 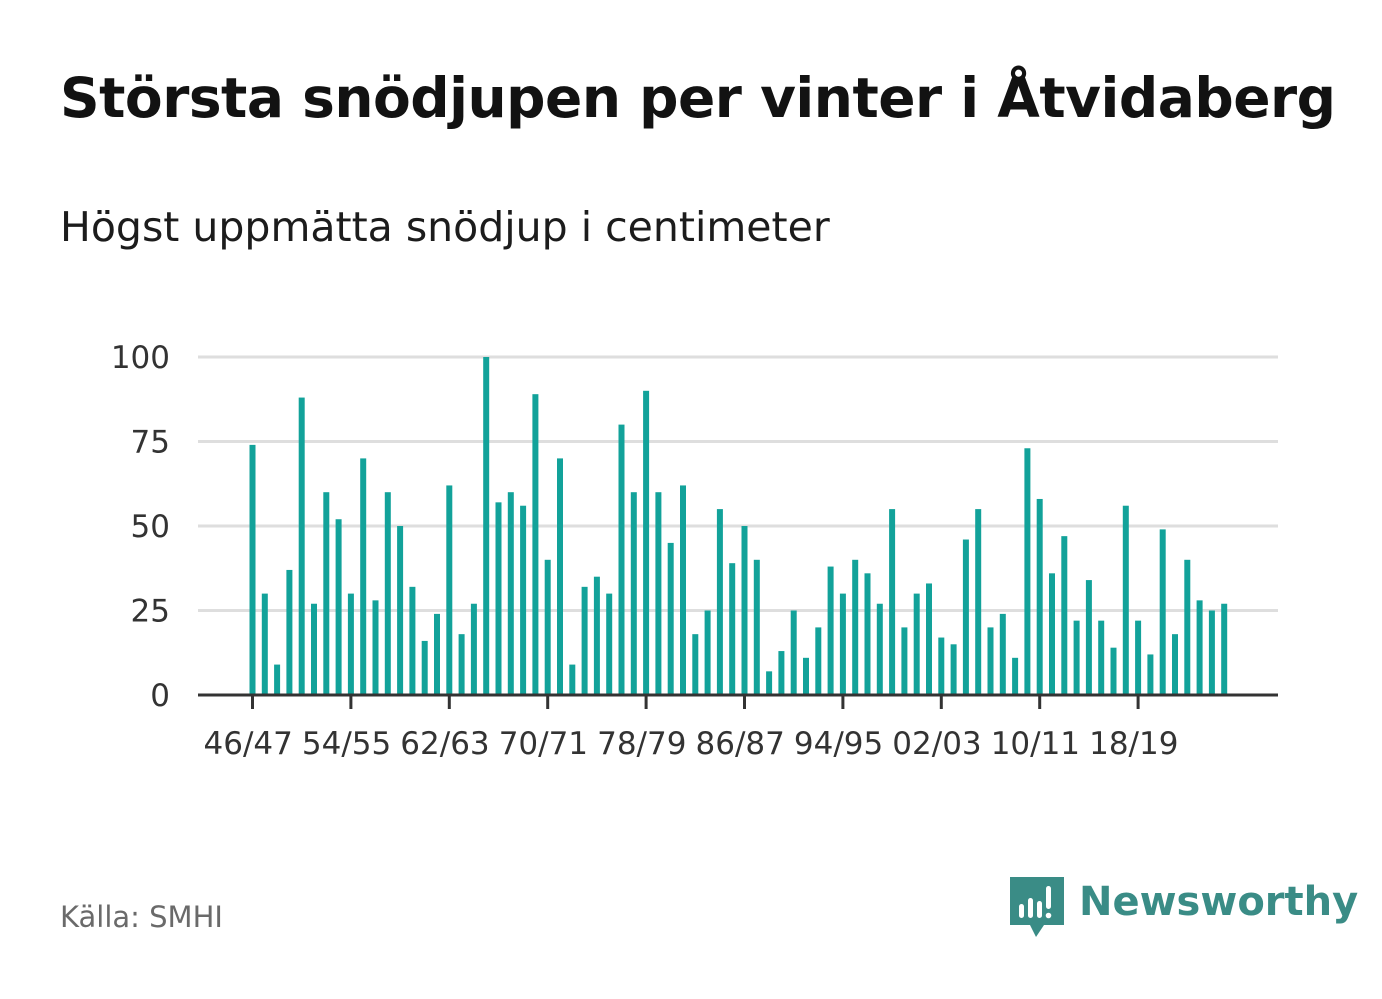 I want to click on x-tick-label: 78/79, so click(x=641, y=744).